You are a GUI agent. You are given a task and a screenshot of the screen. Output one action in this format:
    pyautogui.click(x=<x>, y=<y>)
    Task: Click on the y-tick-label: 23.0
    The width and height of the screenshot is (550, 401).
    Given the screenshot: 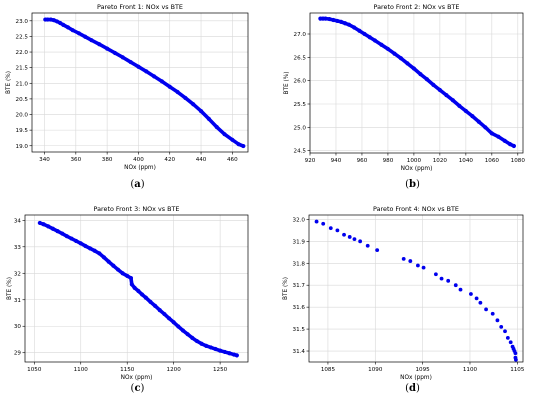 What is the action you would take?
    pyautogui.click(x=22, y=22)
    